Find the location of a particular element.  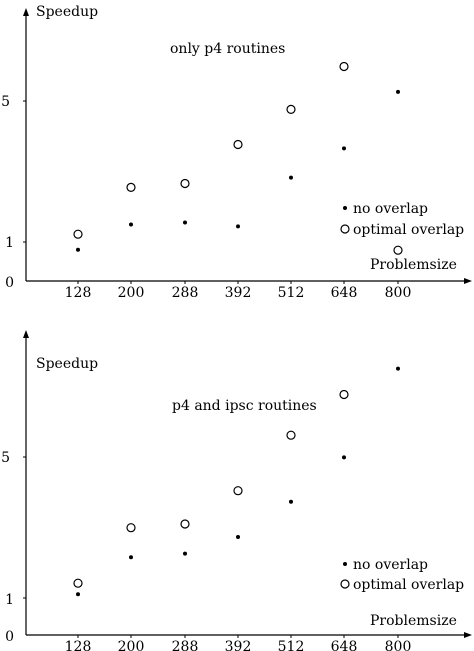

x-axis-label-1: Problemsize is located at coordinates (413, 265).